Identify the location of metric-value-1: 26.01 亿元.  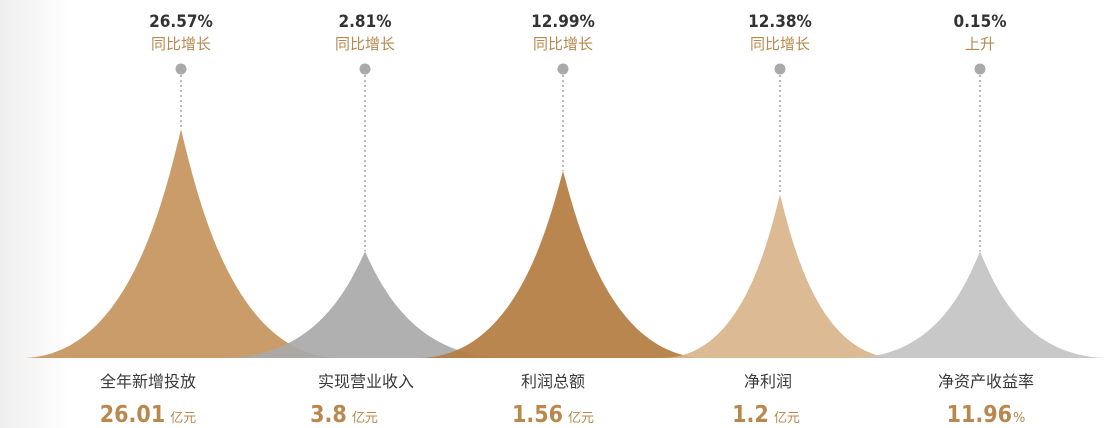
(148, 415).